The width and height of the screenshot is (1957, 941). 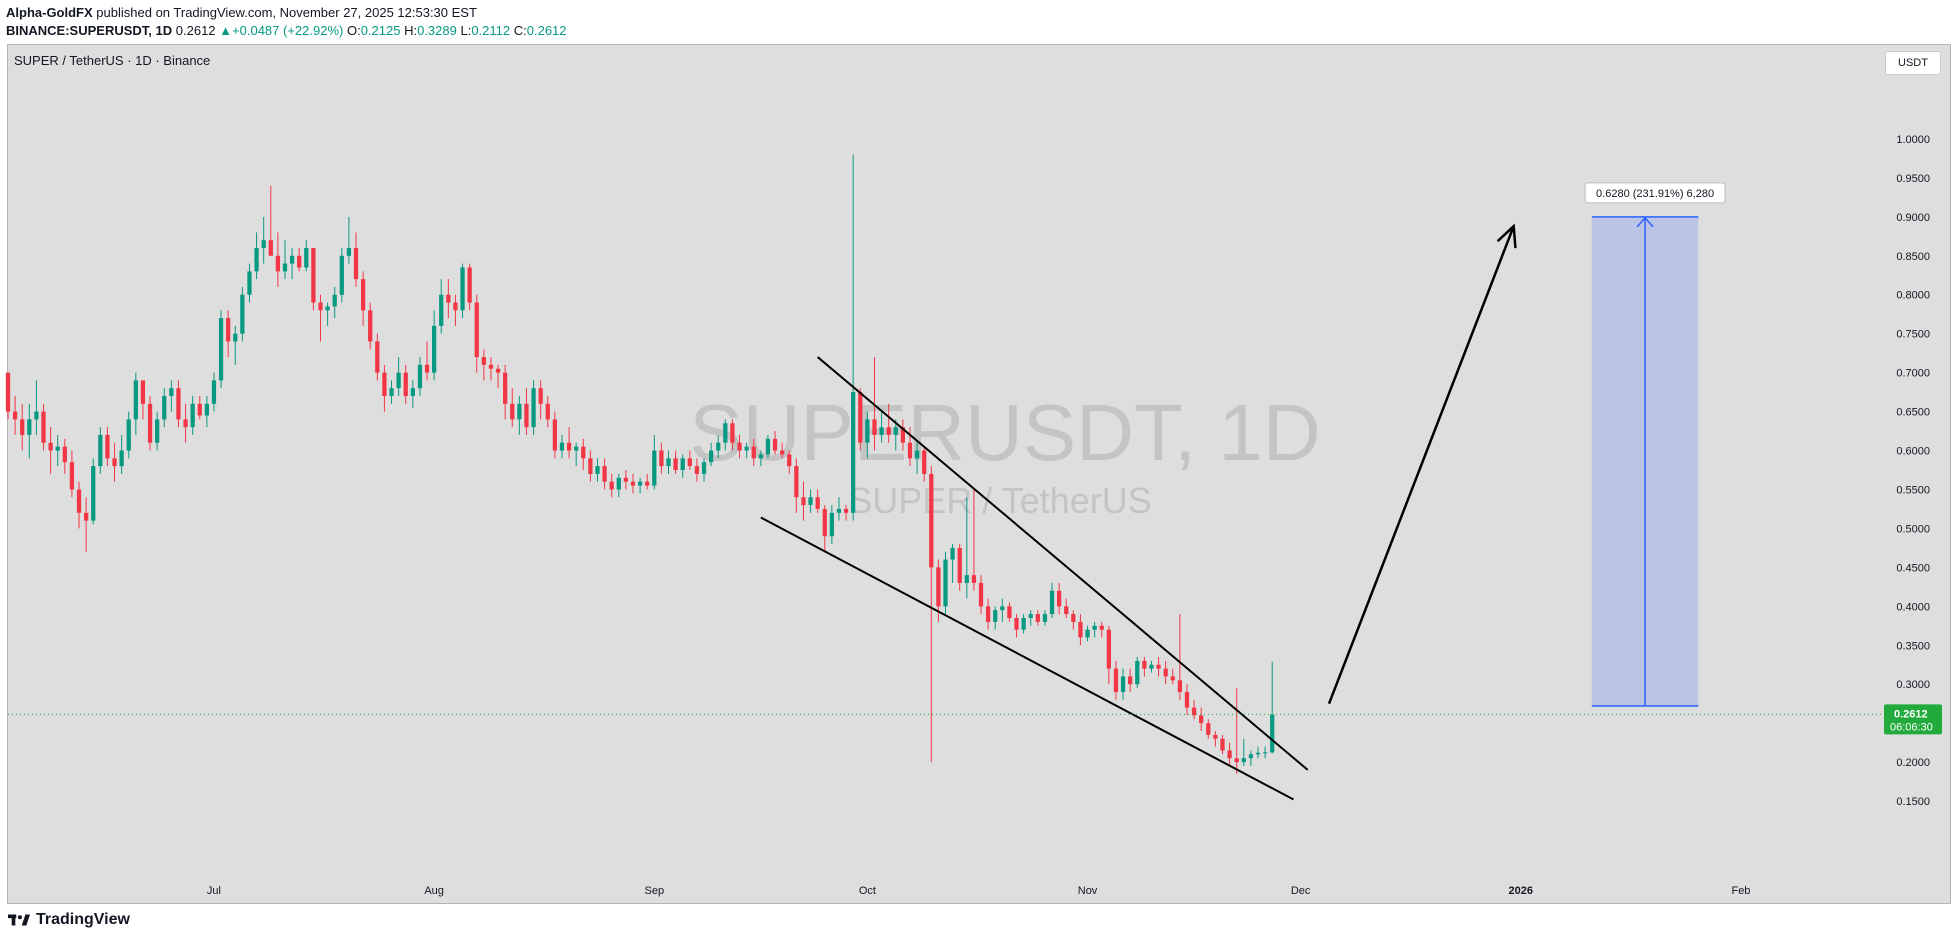 What do you see at coordinates (89, 30) in the screenshot?
I see `symbol-line: BINANCE:SUPERUSDT, 1D` at bounding box center [89, 30].